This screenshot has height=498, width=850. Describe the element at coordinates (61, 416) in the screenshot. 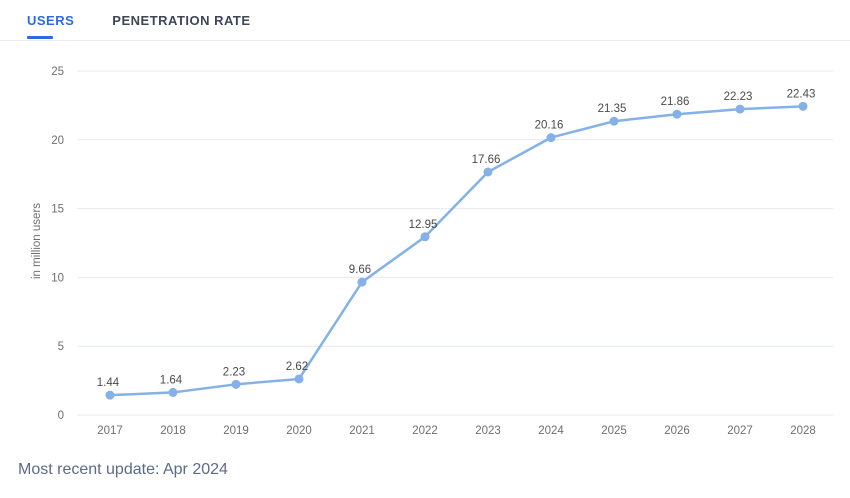

I see `y-tick-label: 0` at that location.